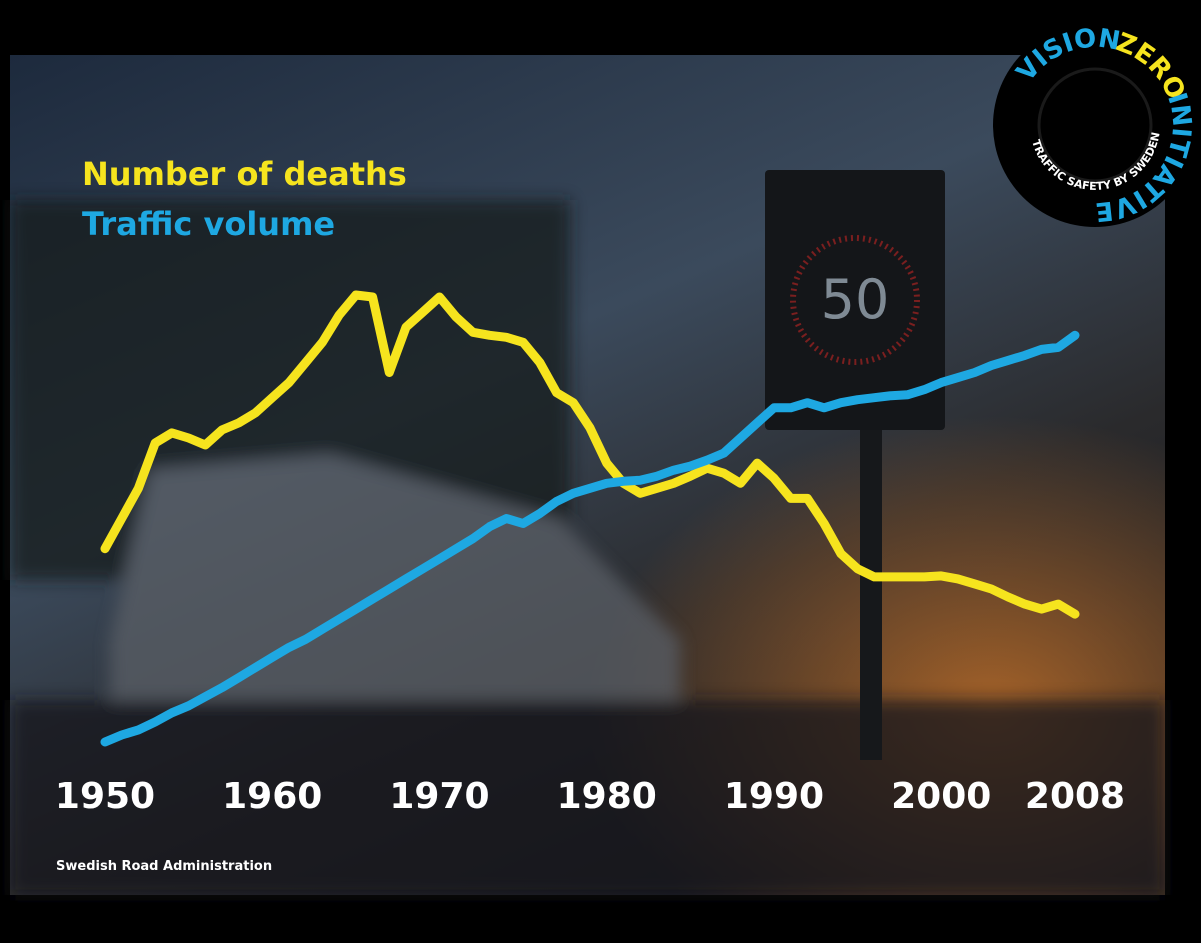  What do you see at coordinates (941, 796) in the screenshot?
I see `x-tick-label: 2000` at bounding box center [941, 796].